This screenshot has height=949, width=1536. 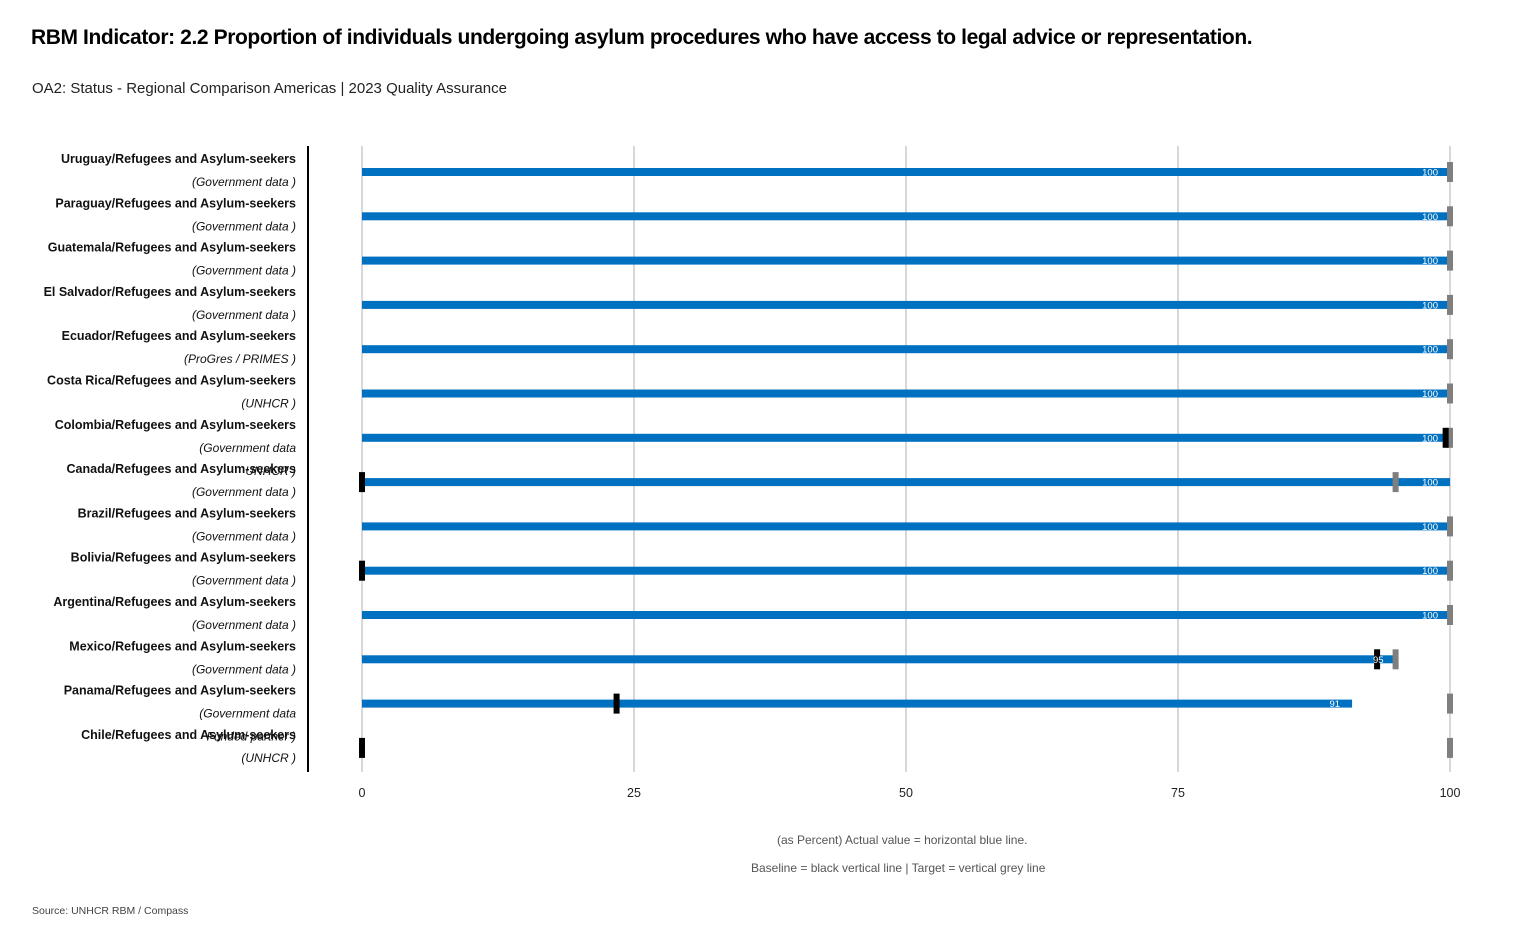 I want to click on category-label: Paraguay/Refugees and Asylum-seekers, so click(x=175, y=203).